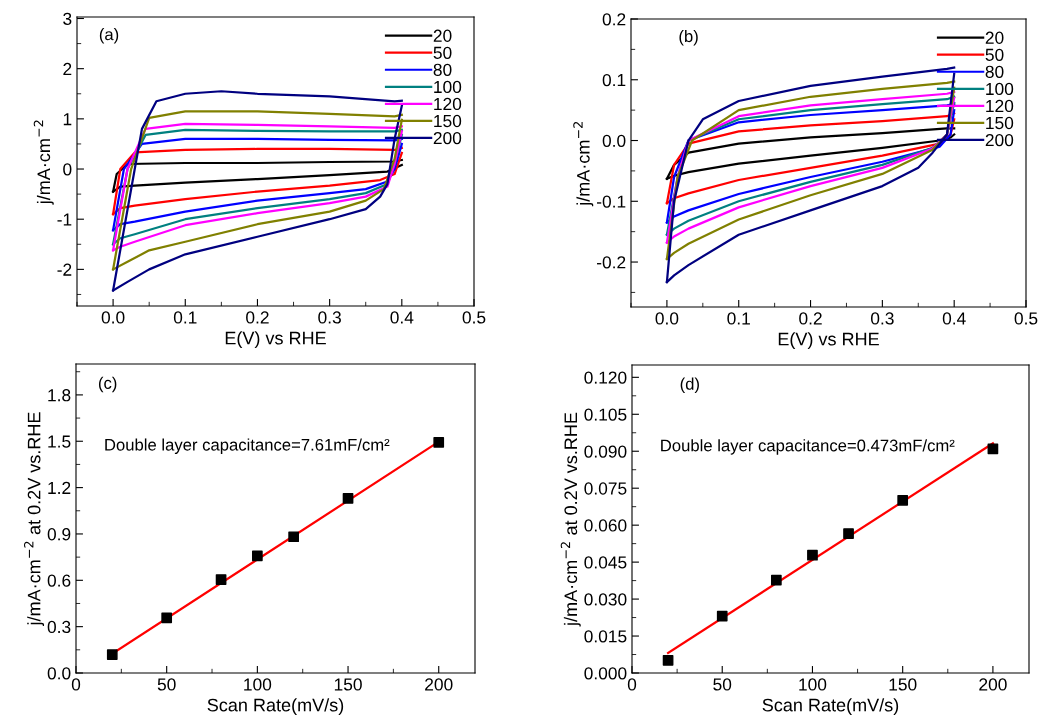 The image size is (1045, 717). I want to click on y-tick-label: 1.5, so click(59, 441).